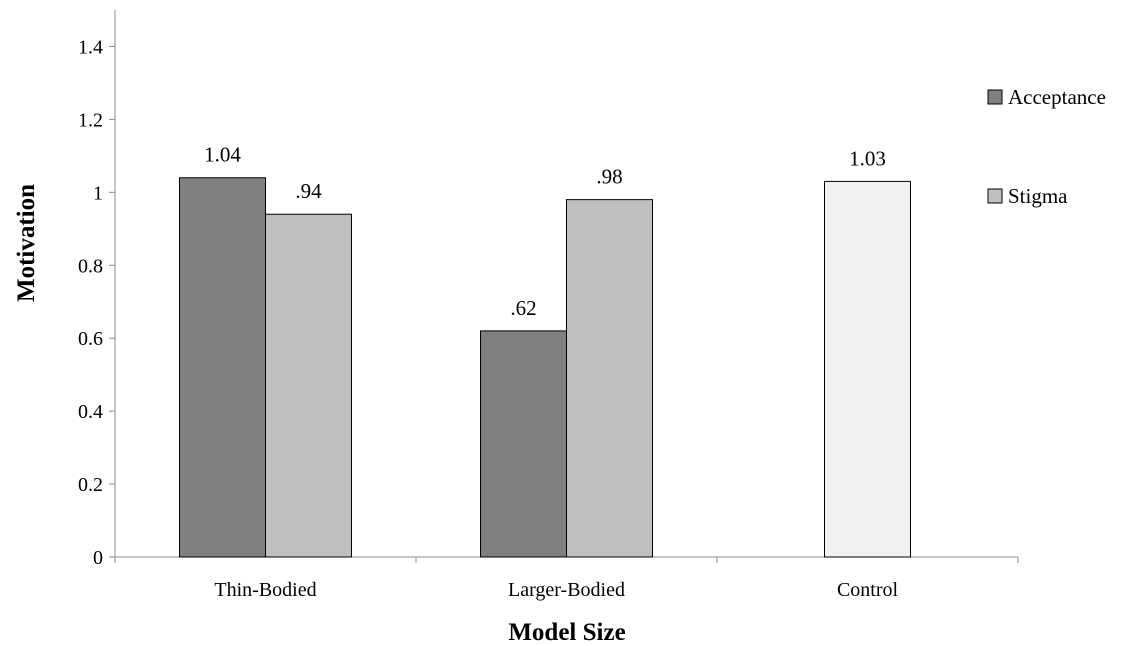 The height and width of the screenshot is (646, 1138). Describe the element at coordinates (98, 558) in the screenshot. I see `y-tick-label: 0` at that location.